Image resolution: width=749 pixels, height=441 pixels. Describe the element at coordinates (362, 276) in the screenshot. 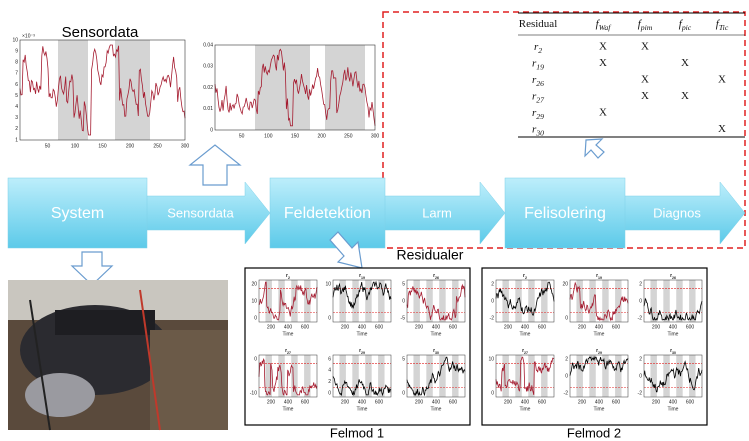

I see `subplot-title: r19` at that location.